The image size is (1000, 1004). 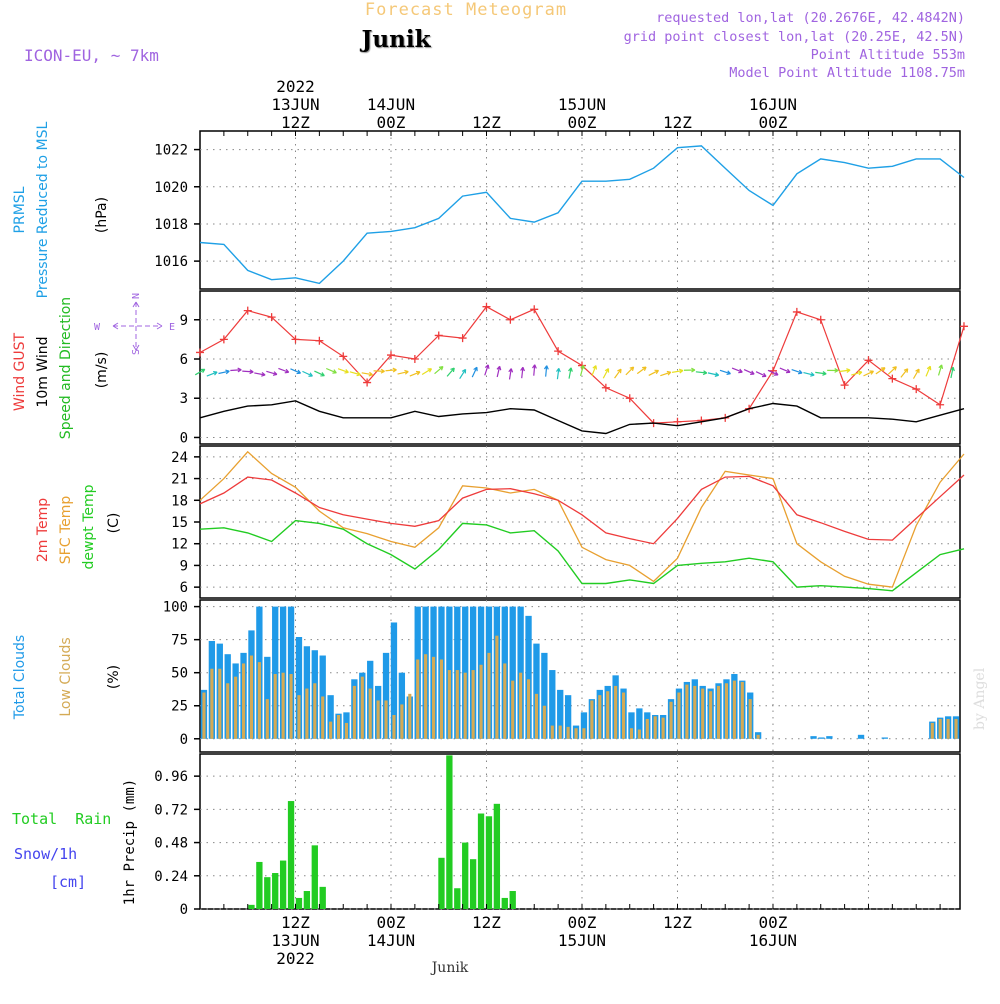 I want to click on panel-pressure-frame, so click(x=580, y=210).